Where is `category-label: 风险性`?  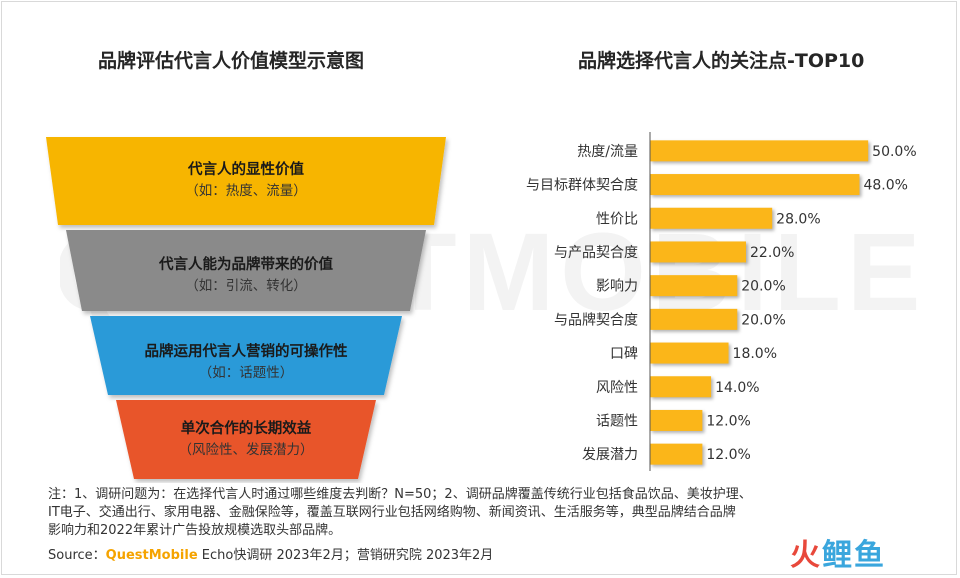 category-label: 风险性 is located at coordinates (617, 388).